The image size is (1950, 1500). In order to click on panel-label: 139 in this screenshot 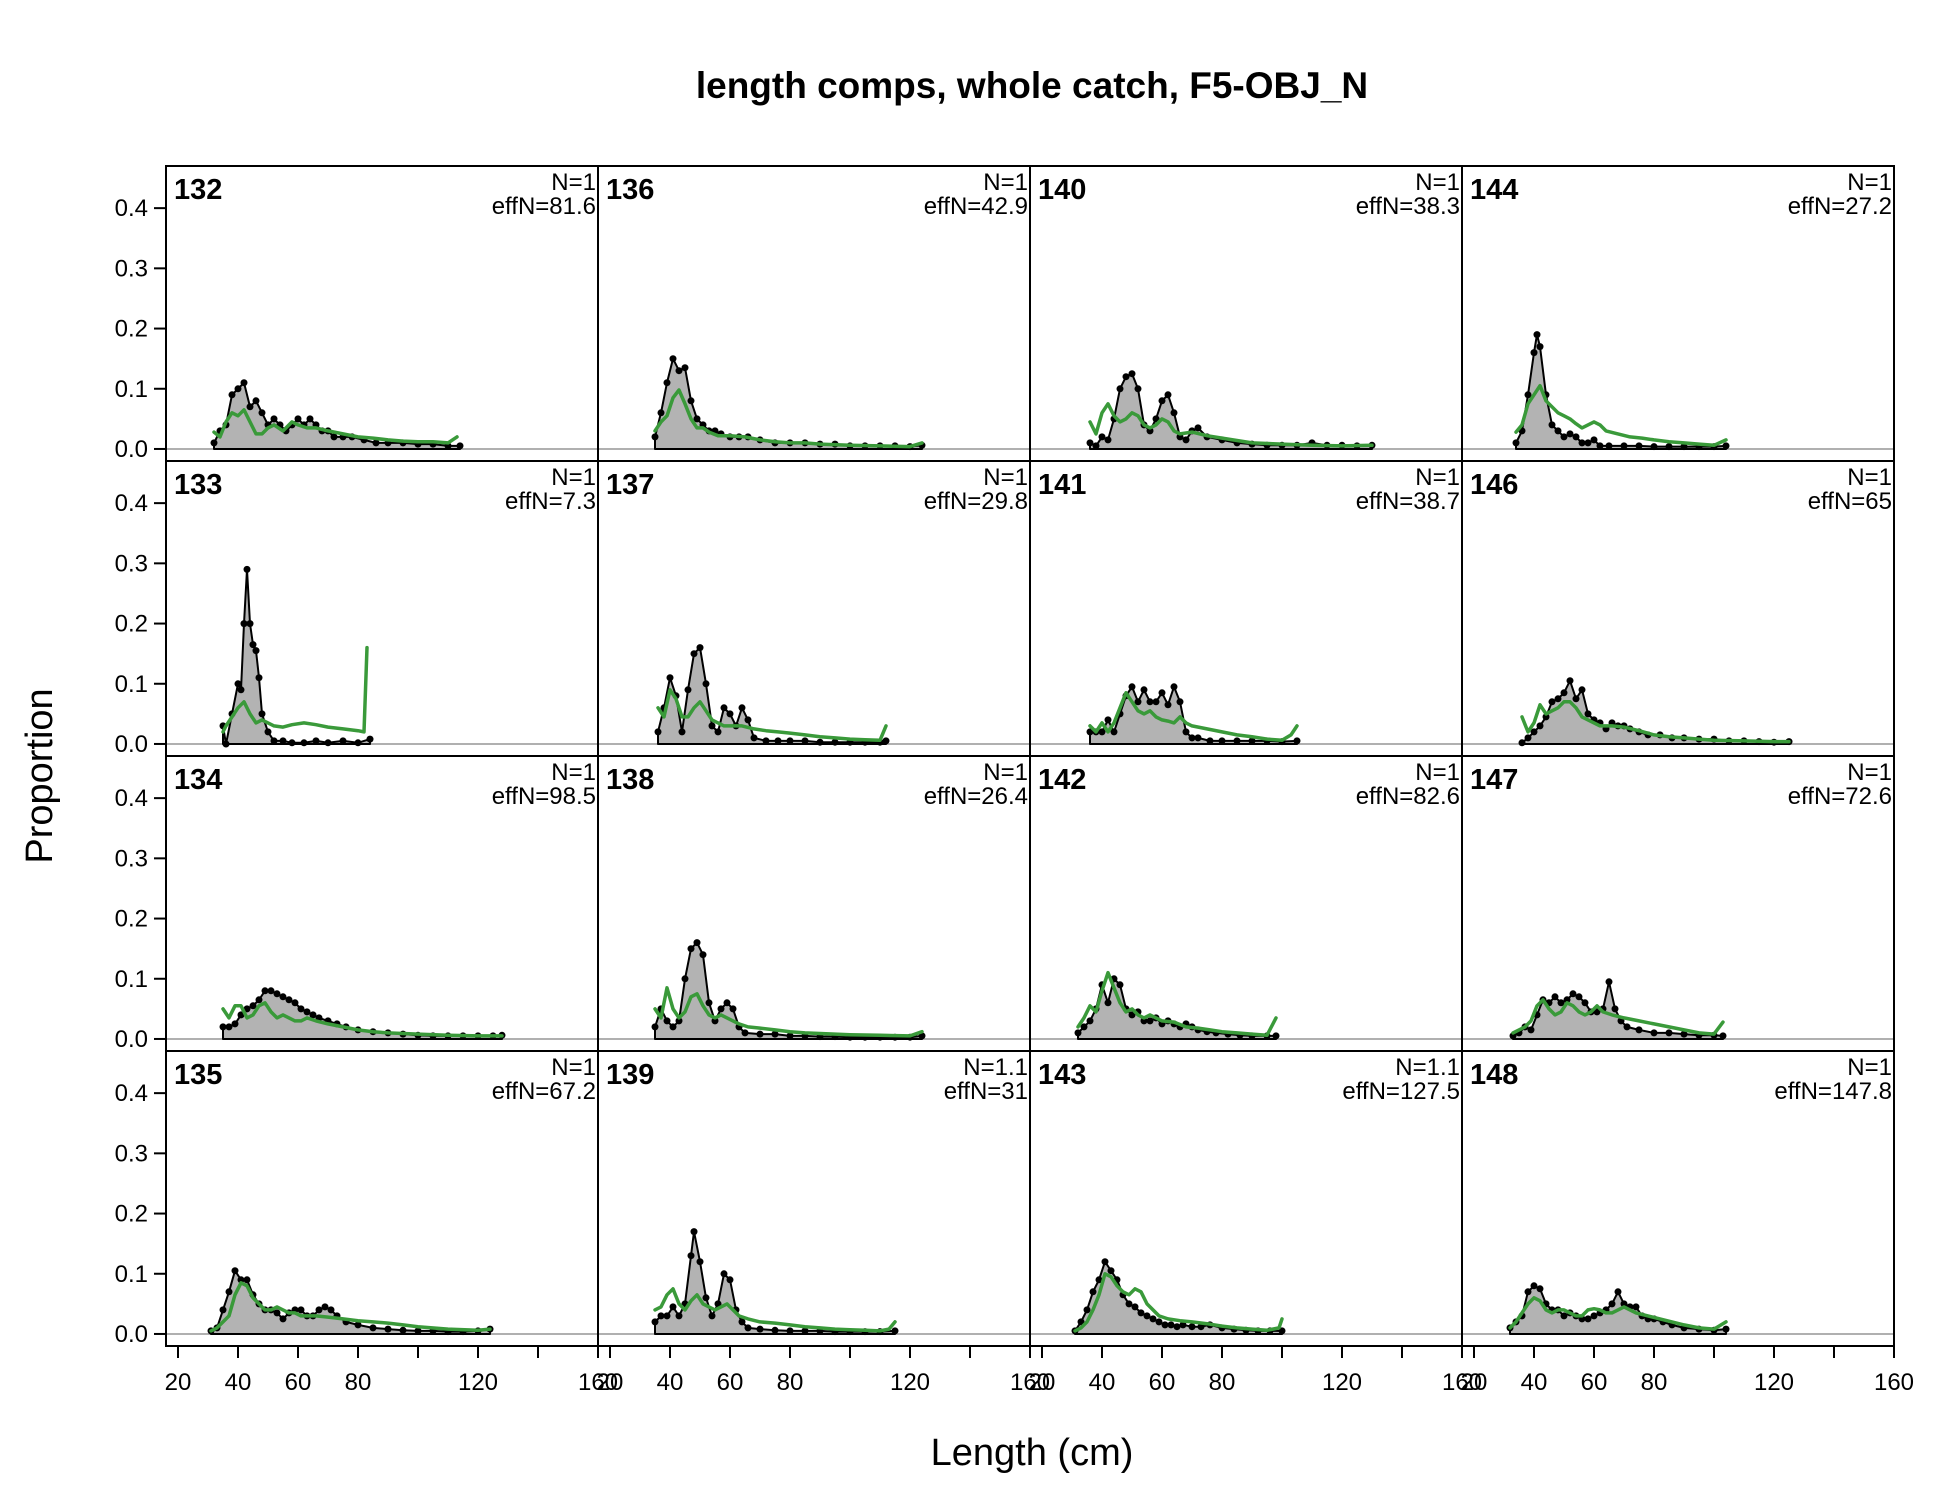, I will do `click(630, 1075)`.